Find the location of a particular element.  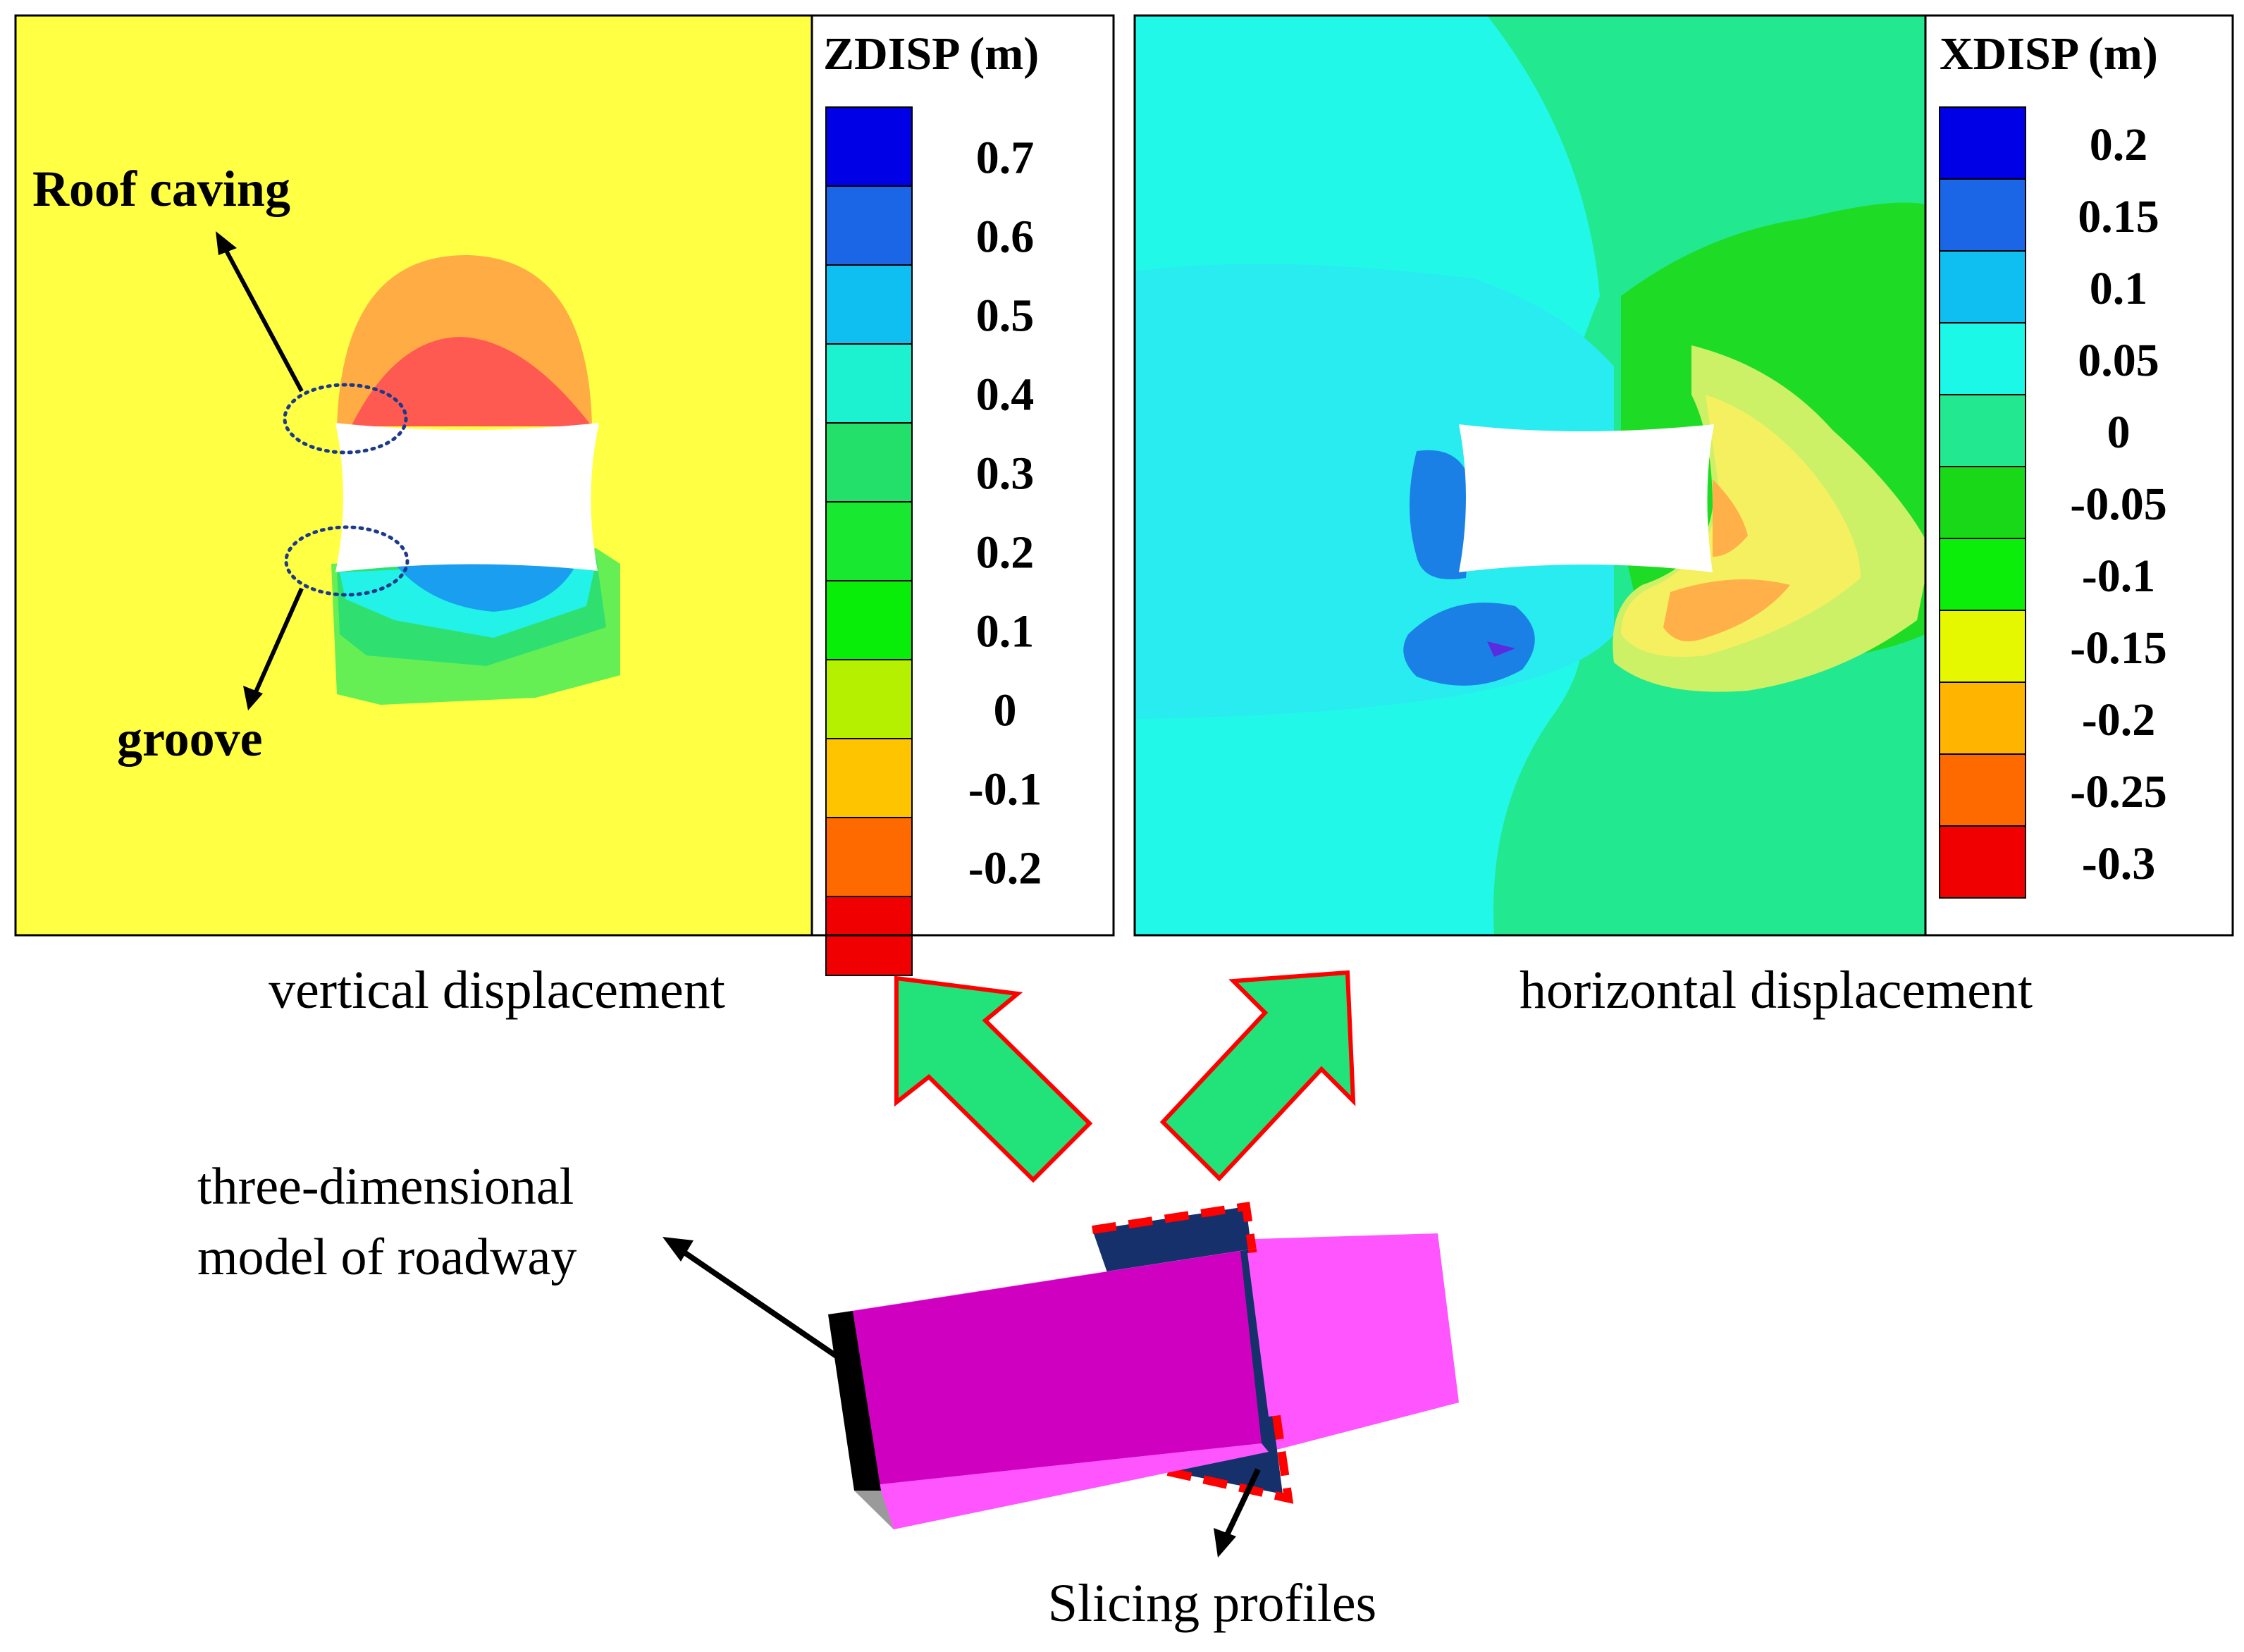

horizontal-legend-tick-label: -0.1 is located at coordinates (2118, 576).